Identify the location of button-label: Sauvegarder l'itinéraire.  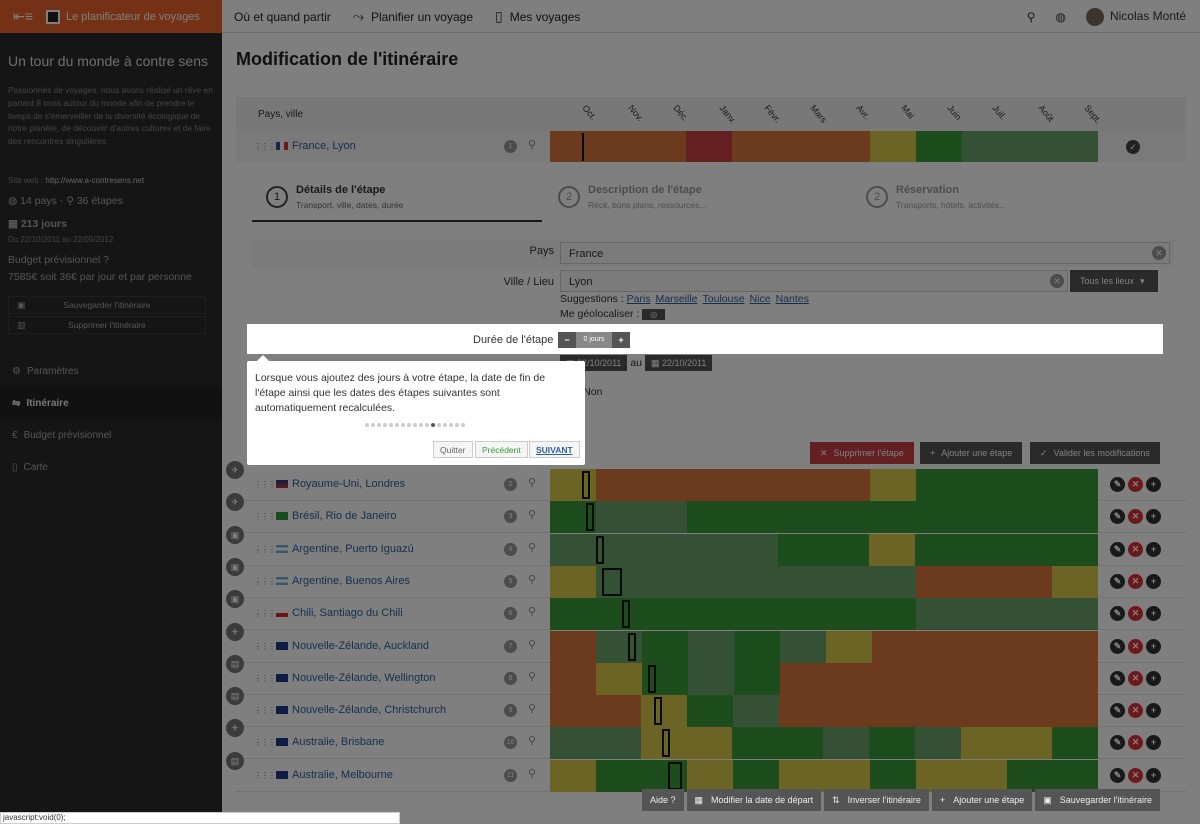
(1106, 800).